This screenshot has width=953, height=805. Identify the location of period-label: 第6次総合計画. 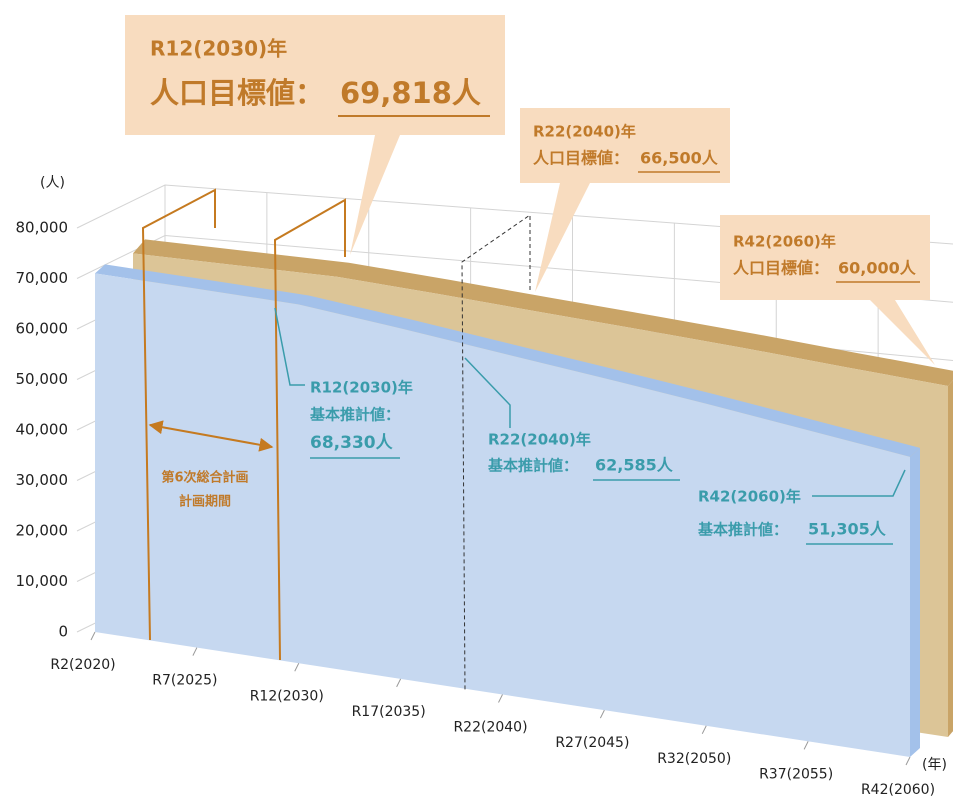
(204, 478).